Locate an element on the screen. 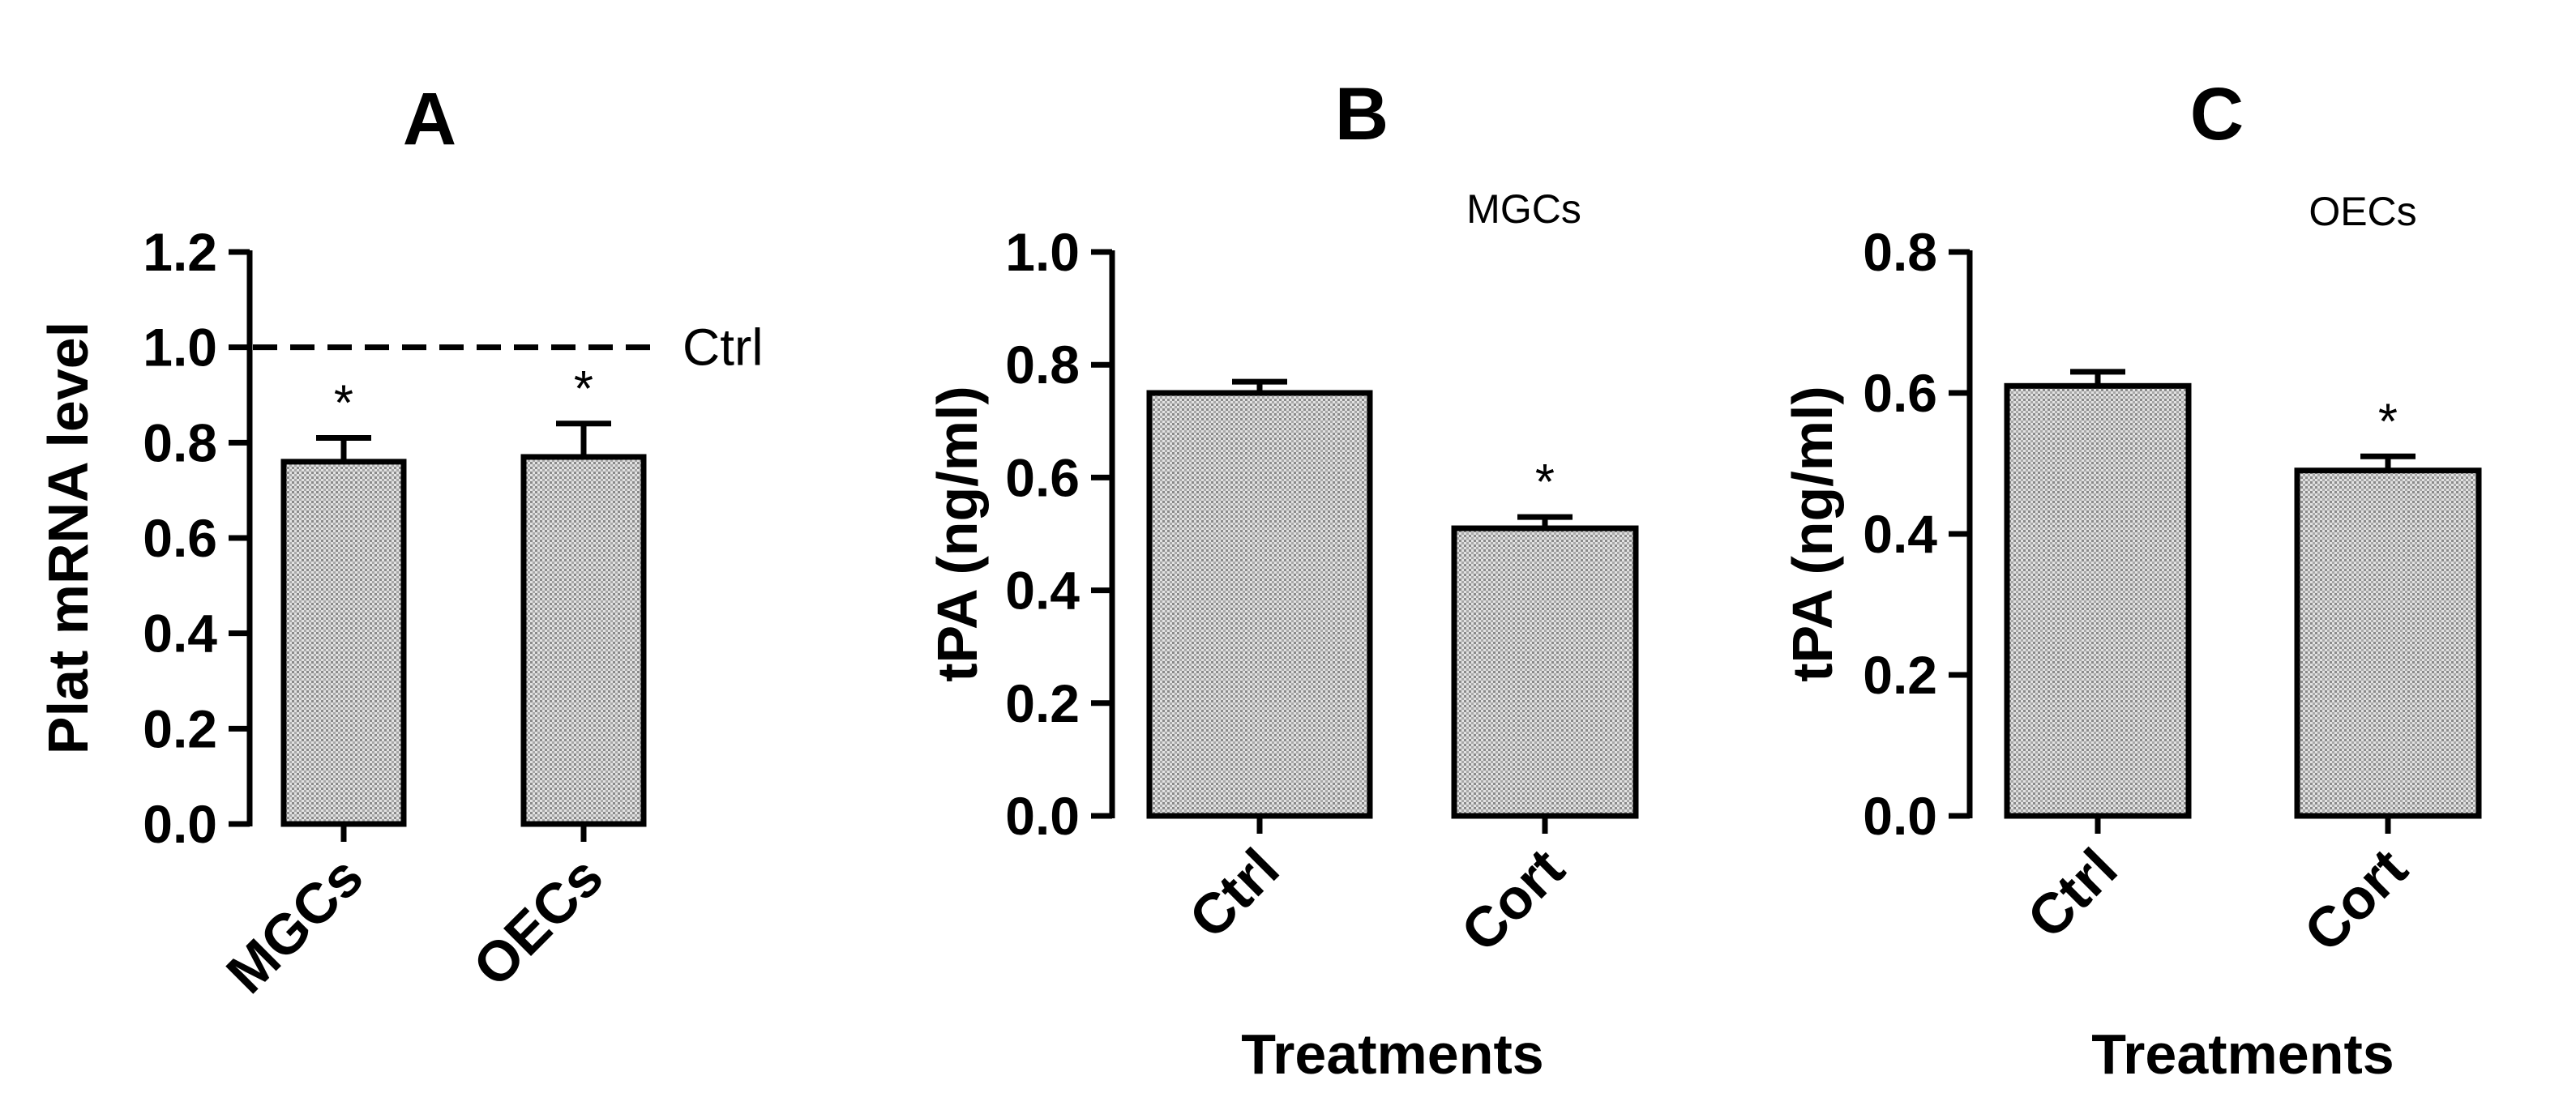 The height and width of the screenshot is (1110, 2576). x-category-label: OECs is located at coordinates (538, 921).